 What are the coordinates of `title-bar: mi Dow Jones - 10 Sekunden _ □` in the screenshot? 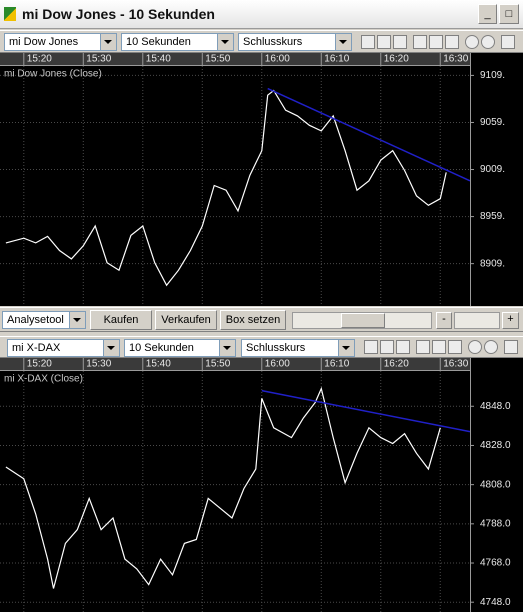 It's located at (261, 14).